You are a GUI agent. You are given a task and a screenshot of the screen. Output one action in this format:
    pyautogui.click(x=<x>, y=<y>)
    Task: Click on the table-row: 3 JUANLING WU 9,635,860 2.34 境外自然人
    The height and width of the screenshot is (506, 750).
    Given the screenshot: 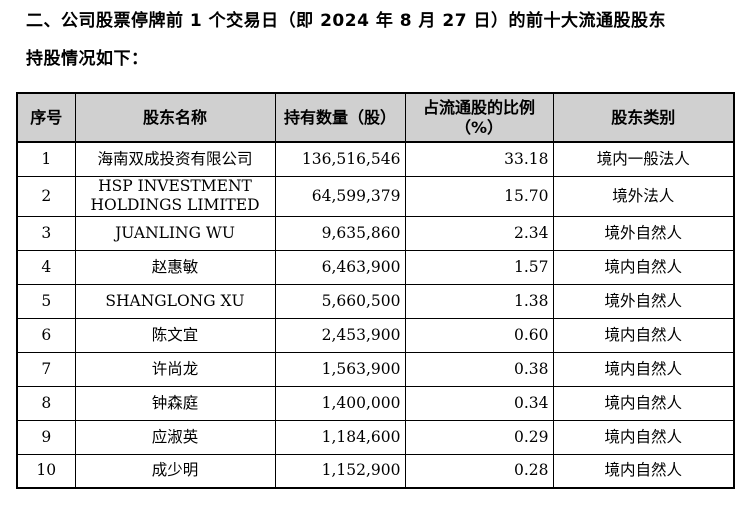 What is the action you would take?
    pyautogui.click(x=375, y=233)
    